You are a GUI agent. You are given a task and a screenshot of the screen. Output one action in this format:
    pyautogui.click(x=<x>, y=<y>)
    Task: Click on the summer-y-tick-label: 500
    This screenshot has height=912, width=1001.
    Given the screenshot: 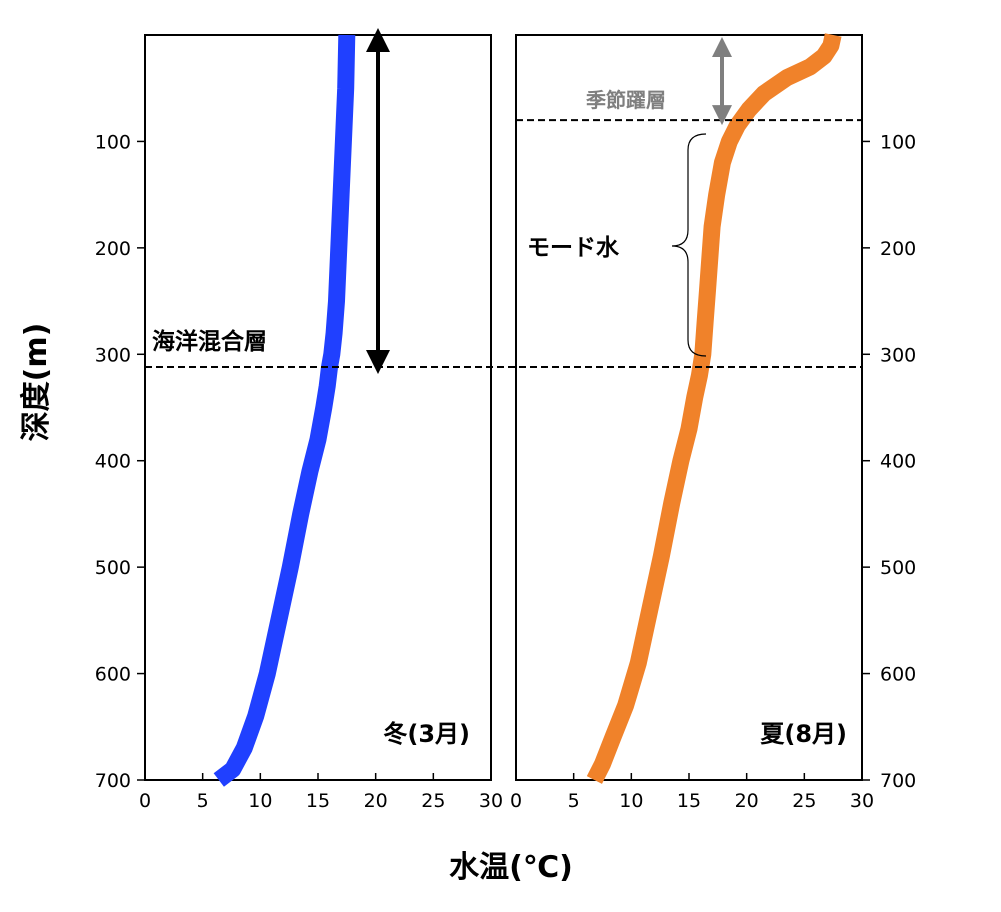 What is the action you would take?
    pyautogui.click(x=898, y=568)
    